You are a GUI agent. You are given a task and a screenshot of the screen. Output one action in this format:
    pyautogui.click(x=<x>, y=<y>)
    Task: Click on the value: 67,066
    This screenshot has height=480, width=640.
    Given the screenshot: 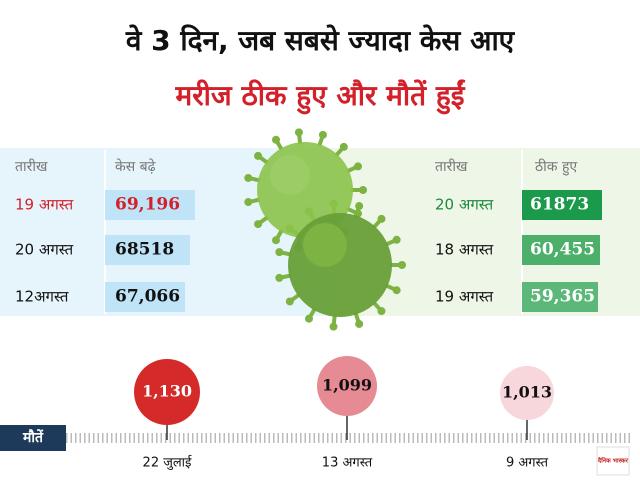 What is the action you would take?
    pyautogui.click(x=147, y=297)
    